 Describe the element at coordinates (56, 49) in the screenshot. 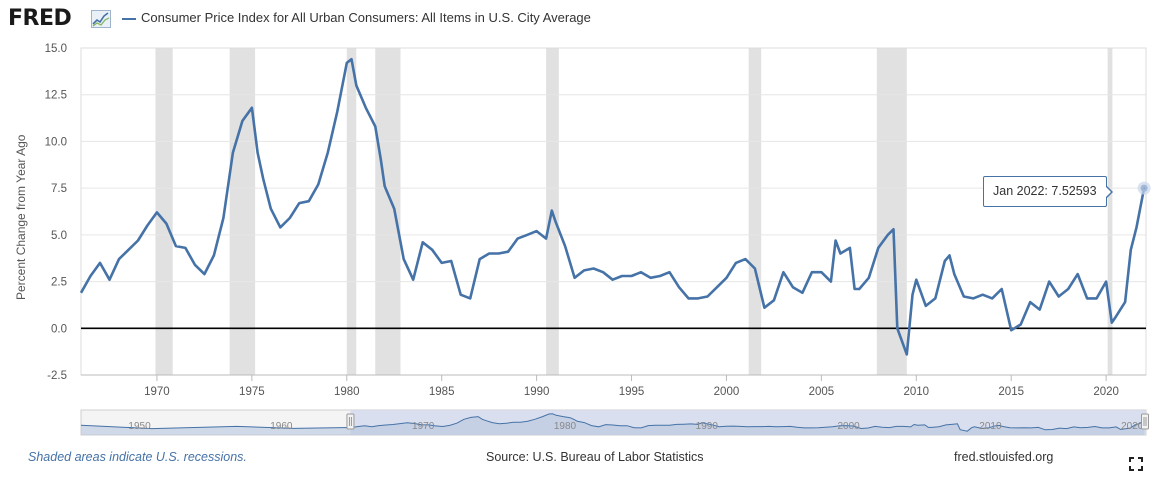

I see `y-tick-label: 15.0` at that location.